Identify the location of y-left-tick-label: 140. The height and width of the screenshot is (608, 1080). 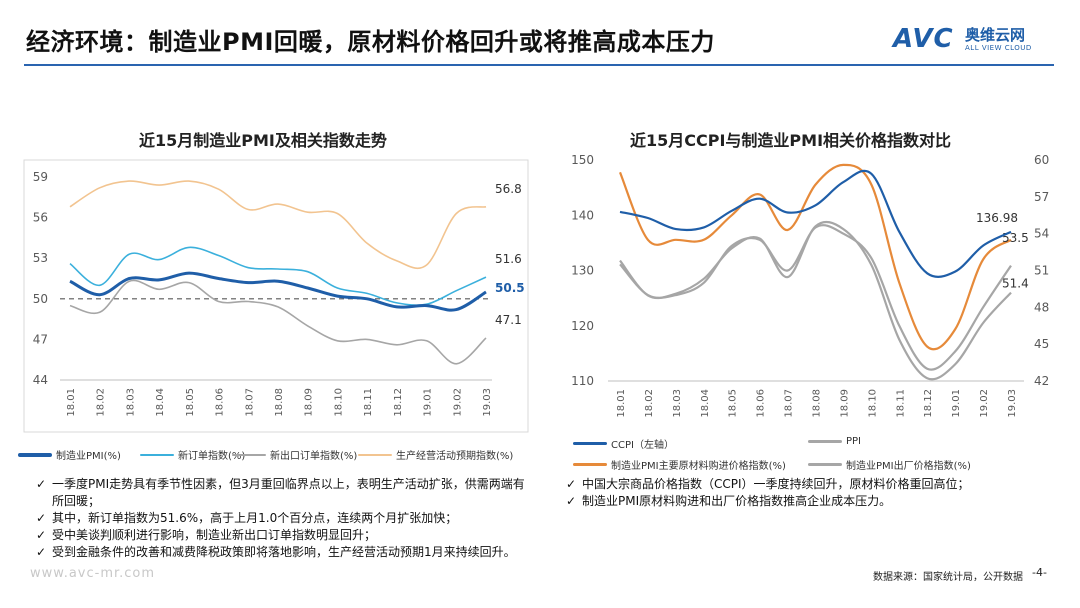
(582, 215).